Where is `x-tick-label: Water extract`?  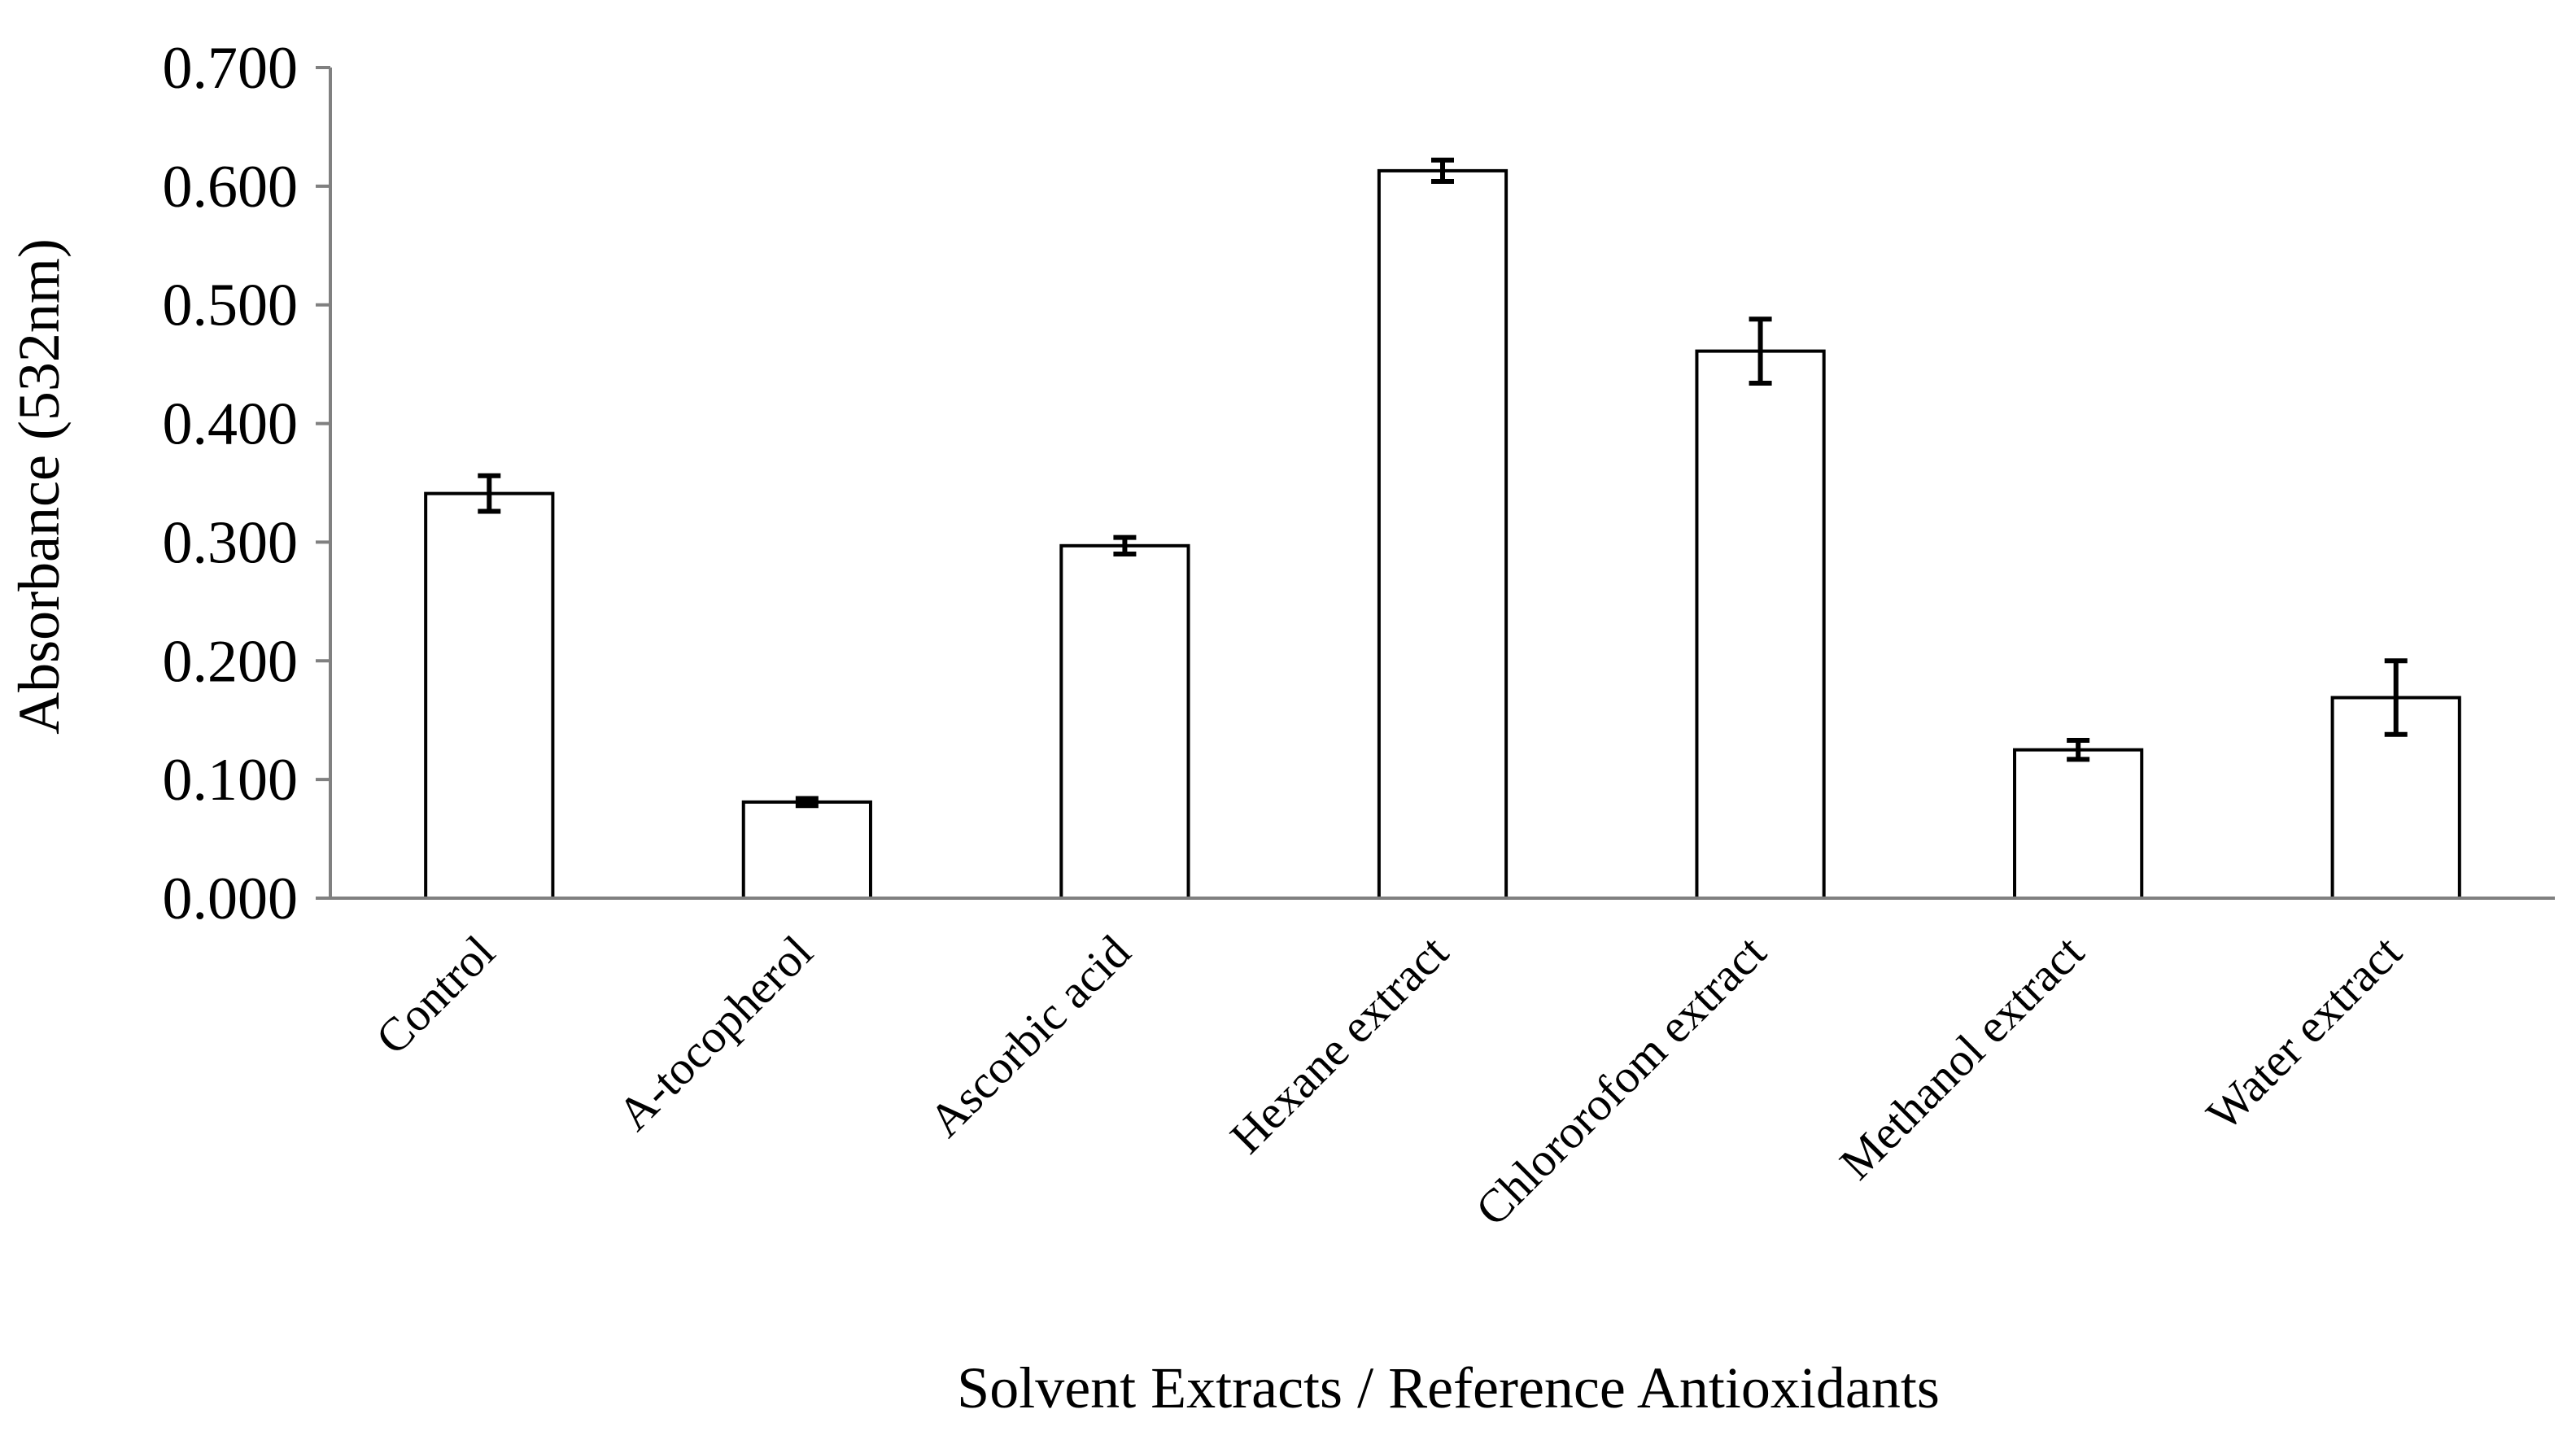
x-tick-label: Water extract is located at coordinates (2304, 1033).